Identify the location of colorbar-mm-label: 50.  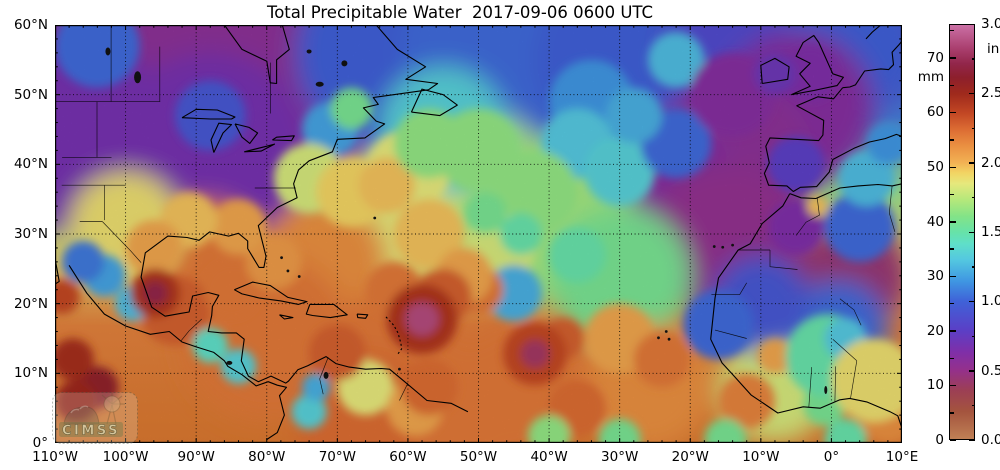
(935, 167).